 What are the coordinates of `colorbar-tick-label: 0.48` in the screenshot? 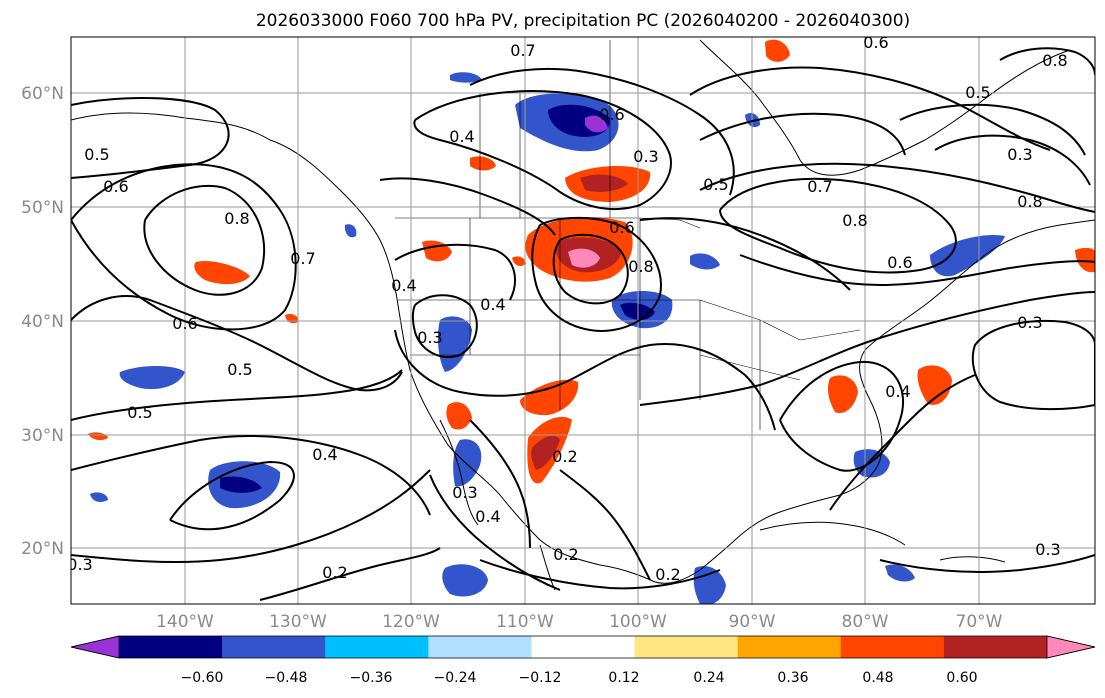 It's located at (877, 678).